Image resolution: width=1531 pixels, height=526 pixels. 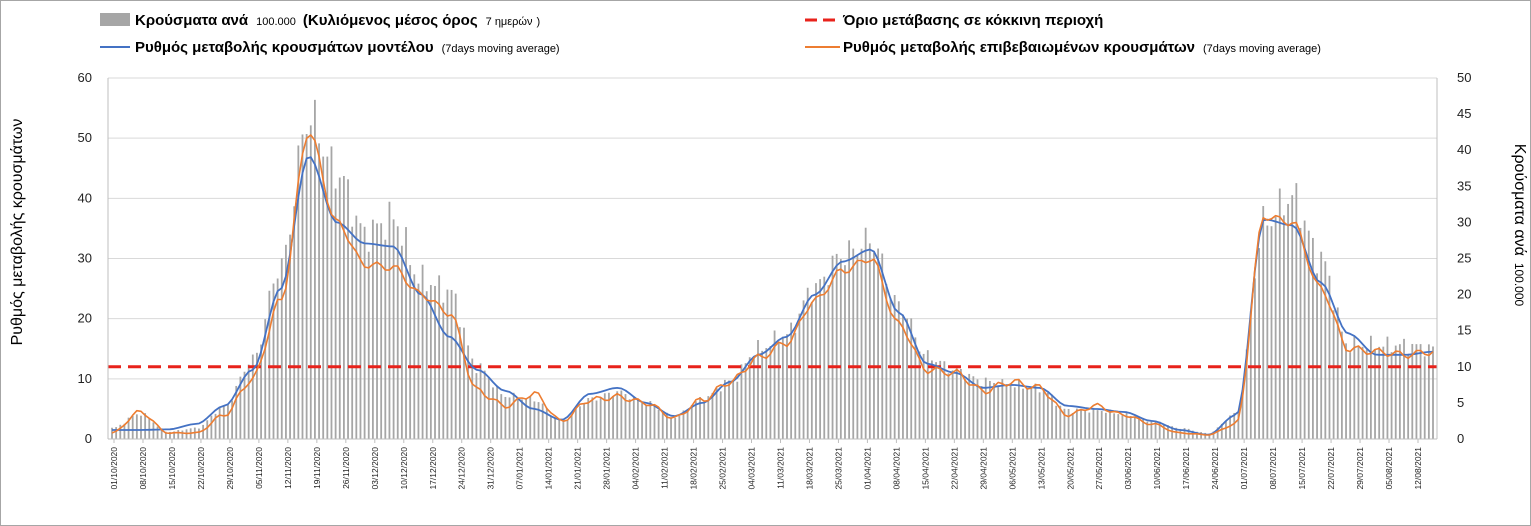 I want to click on y-left-tick-label: 0, so click(x=88, y=438).